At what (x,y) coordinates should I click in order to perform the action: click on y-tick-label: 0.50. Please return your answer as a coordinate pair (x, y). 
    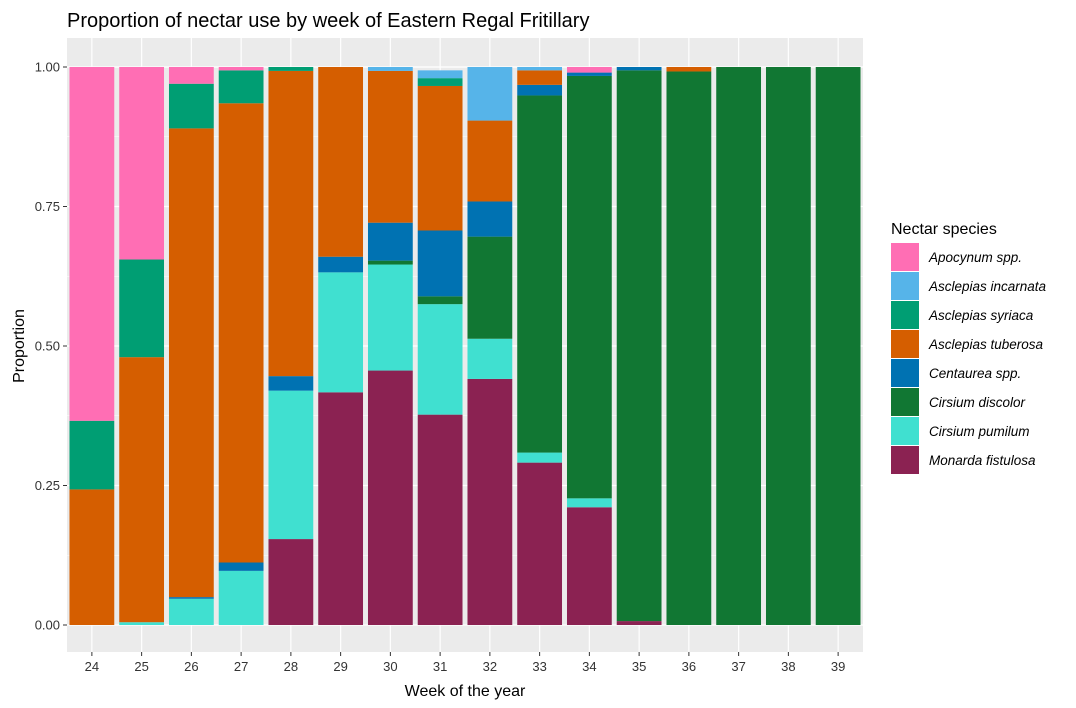
    Looking at the image, I should click on (47, 346).